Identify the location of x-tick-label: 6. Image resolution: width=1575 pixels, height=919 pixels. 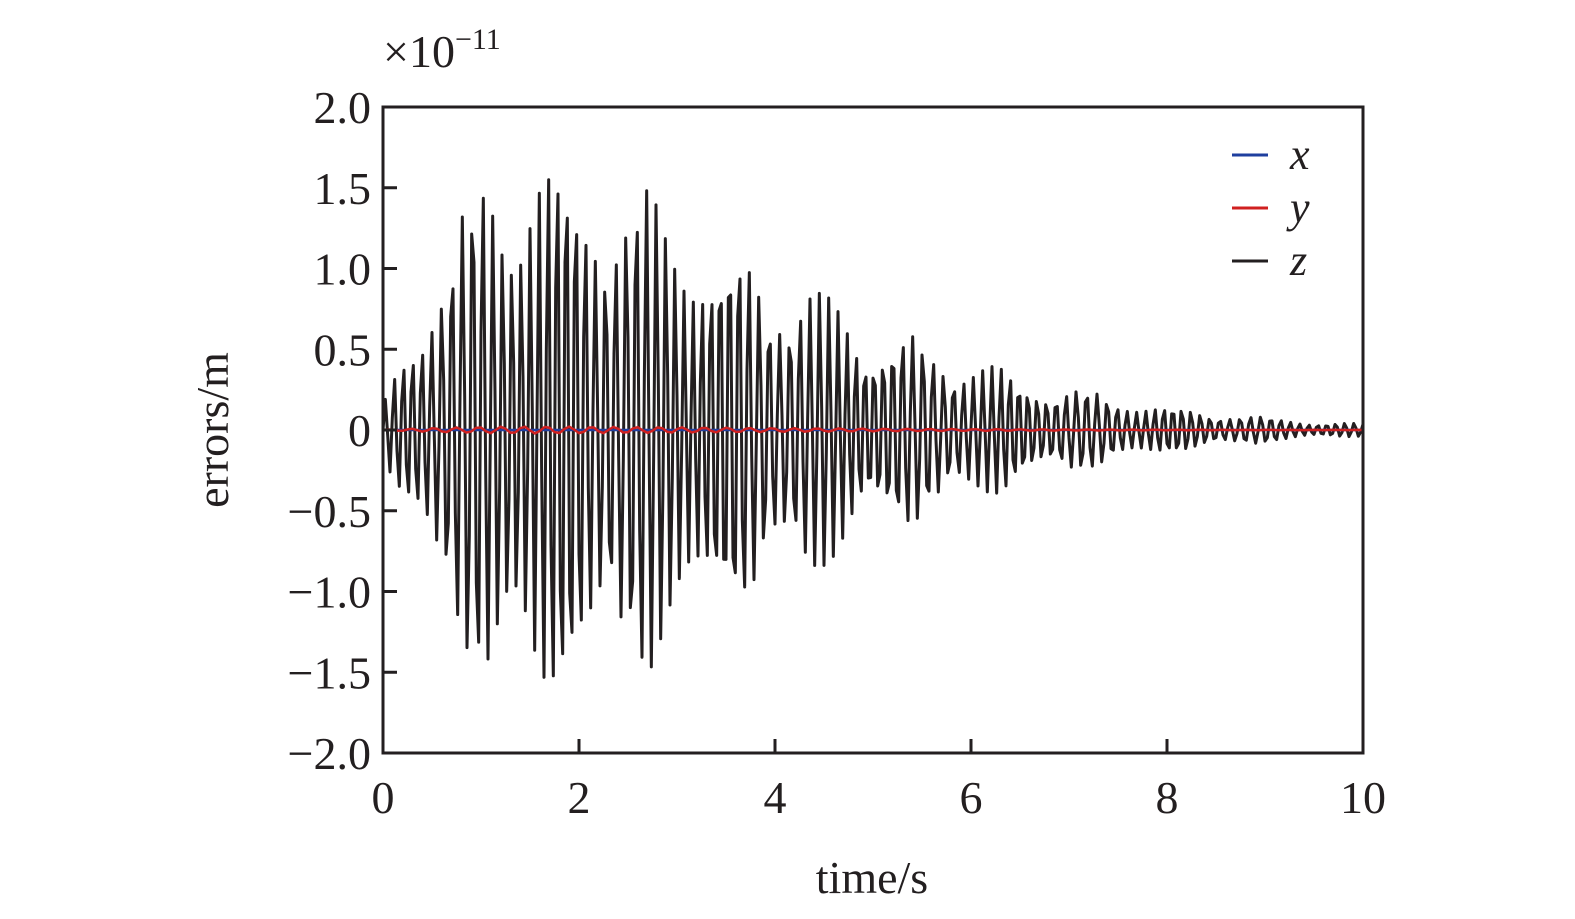
(971, 797).